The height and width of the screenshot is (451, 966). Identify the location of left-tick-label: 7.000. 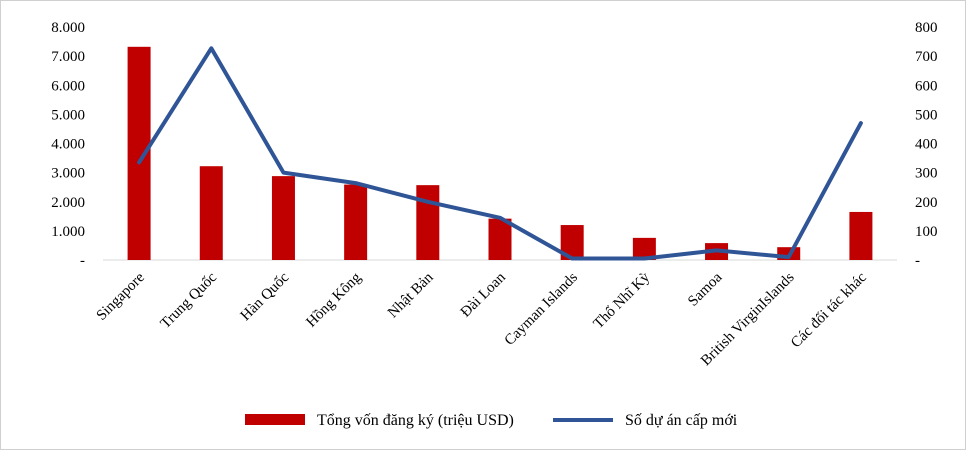
(68, 57).